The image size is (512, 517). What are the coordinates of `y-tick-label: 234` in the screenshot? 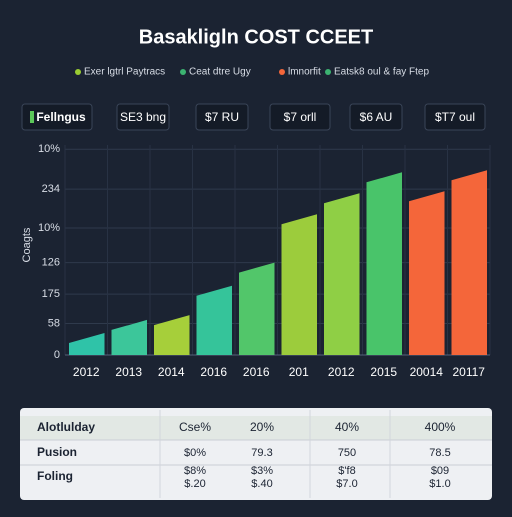 It's located at (51, 189).